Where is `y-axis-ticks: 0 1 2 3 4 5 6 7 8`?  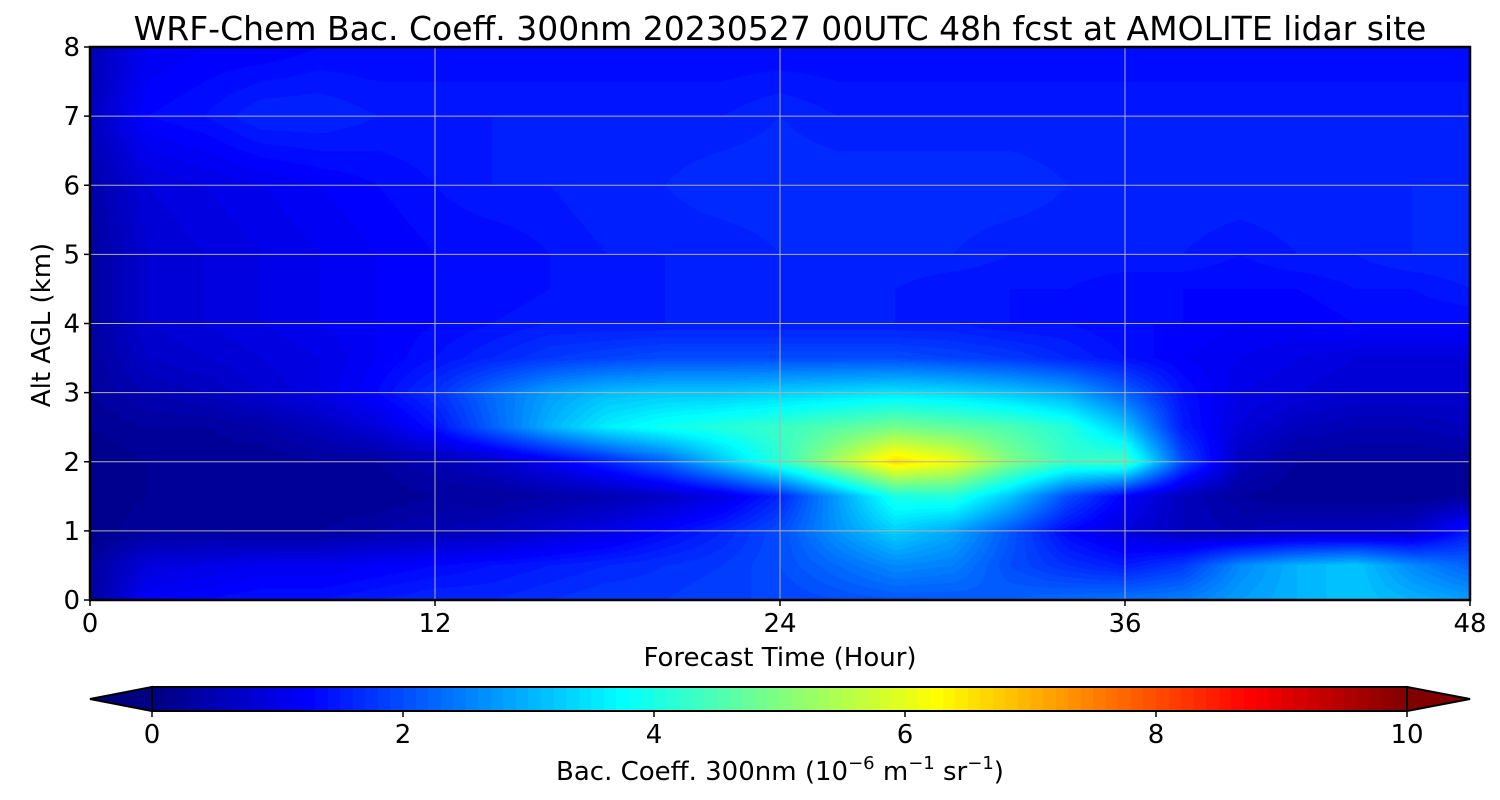
y-axis-ticks: 0 1 2 3 4 5 6 7 8 is located at coordinates (76, 324).